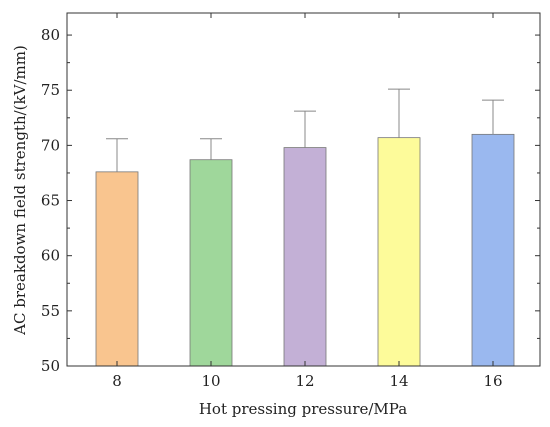  I want to click on y-tick-labels: 50 55 60 65 70 75 80, so click(50, 200).